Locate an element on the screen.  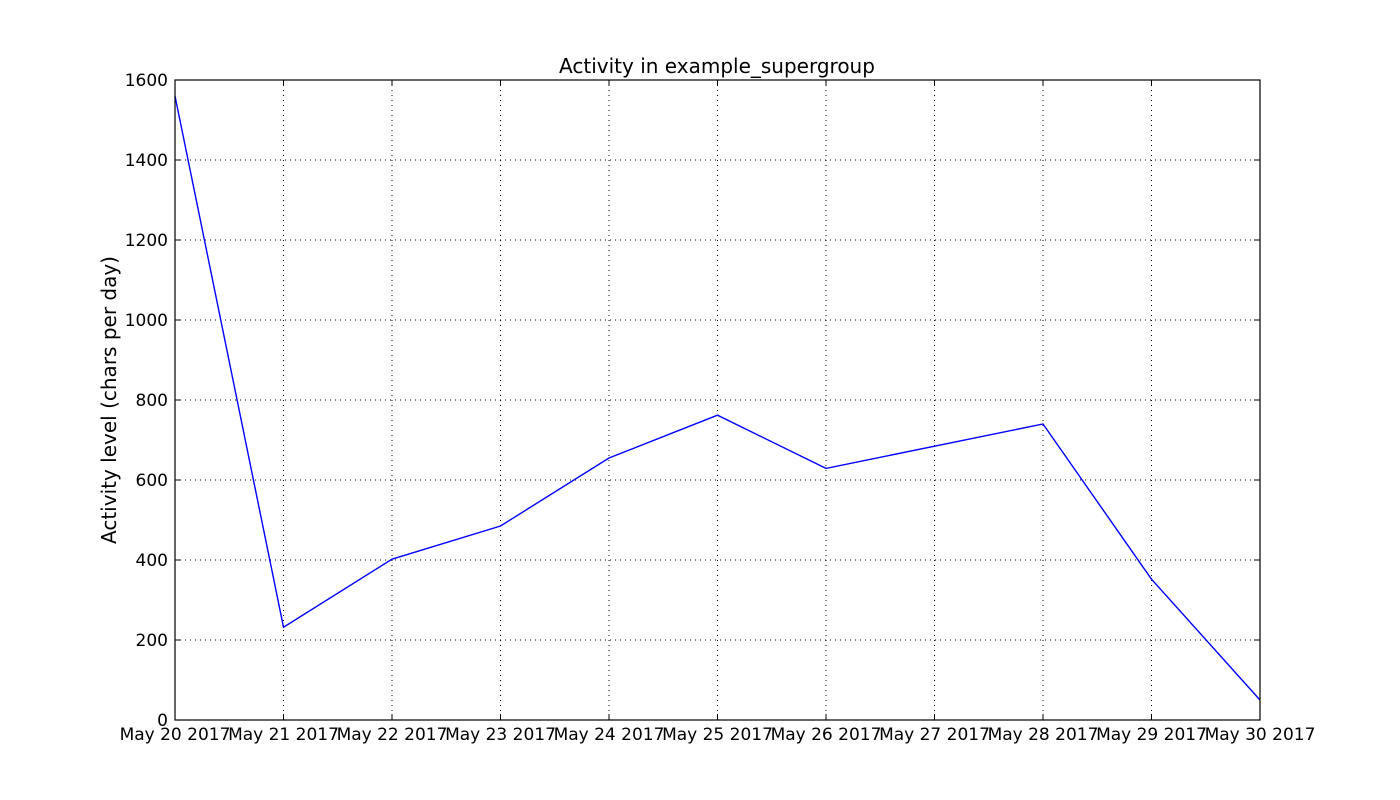
y-tick-label: 600 is located at coordinates (152, 481).